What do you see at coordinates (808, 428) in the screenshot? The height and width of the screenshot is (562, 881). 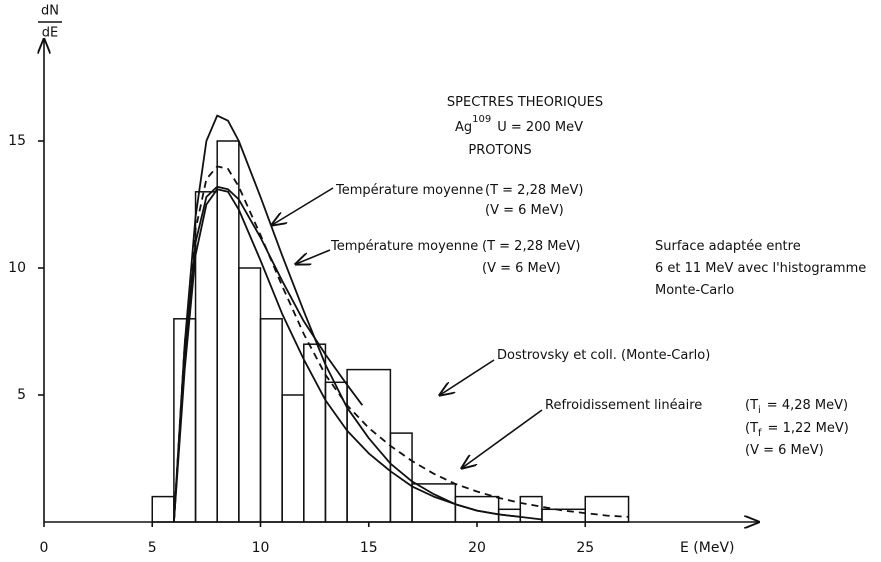 I see `annotation-text-part: = 1,22 MeV)` at bounding box center [808, 428].